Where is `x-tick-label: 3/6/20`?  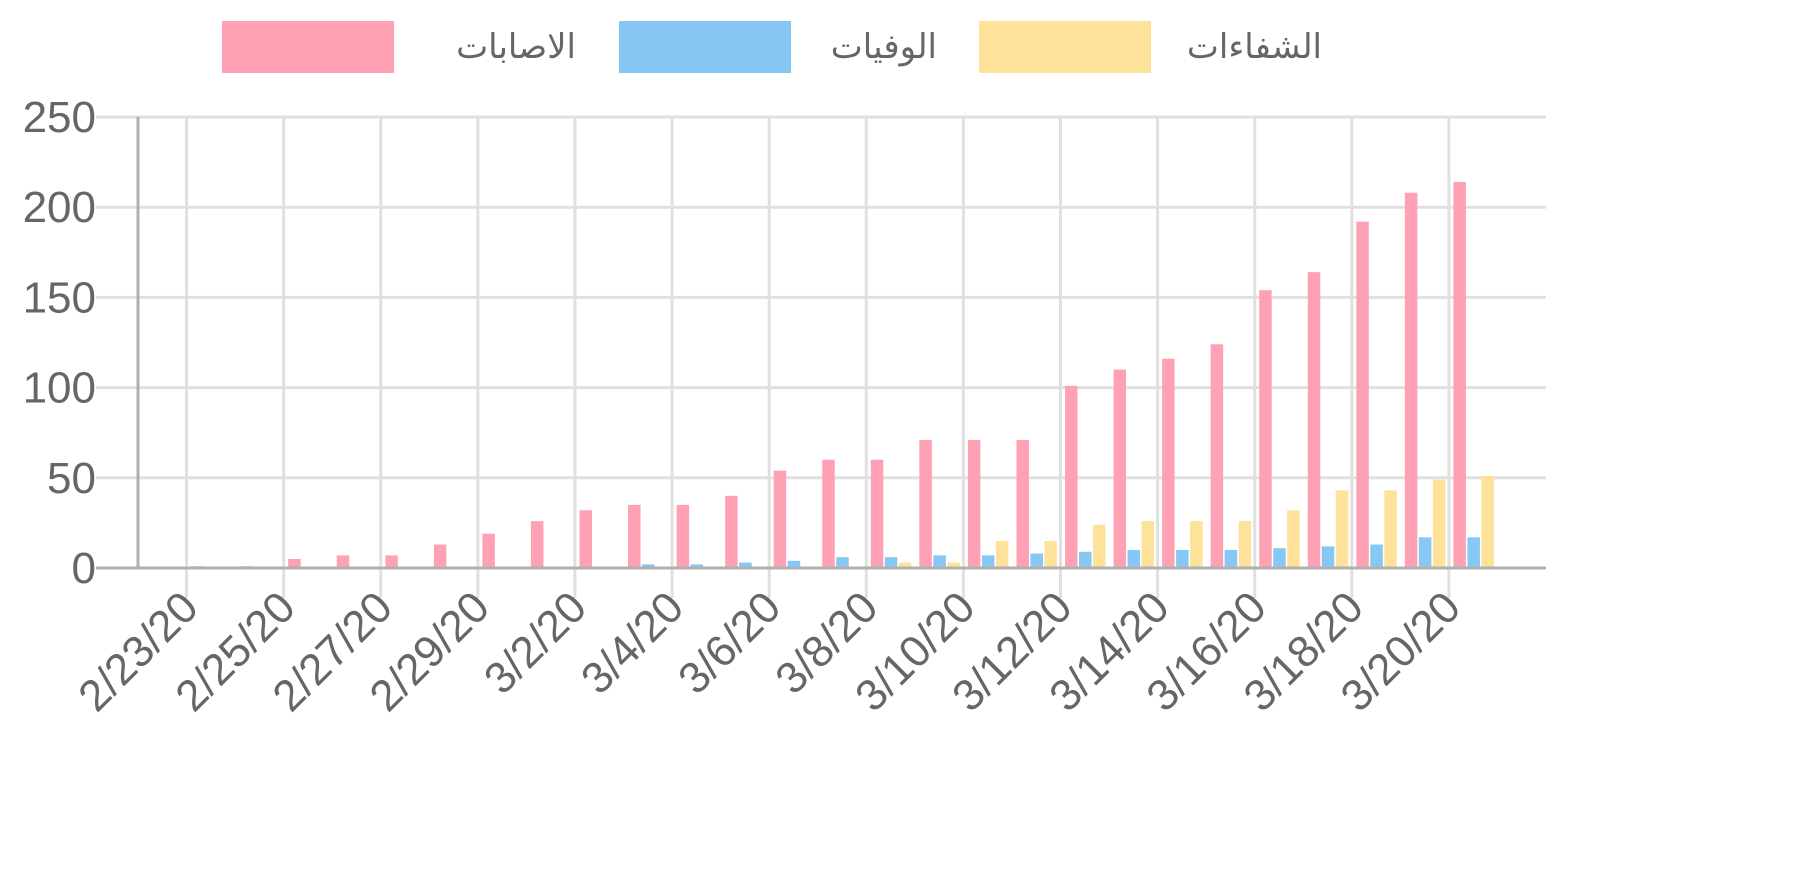
x-tick-label: 3/6/20 is located at coordinates (729, 642).